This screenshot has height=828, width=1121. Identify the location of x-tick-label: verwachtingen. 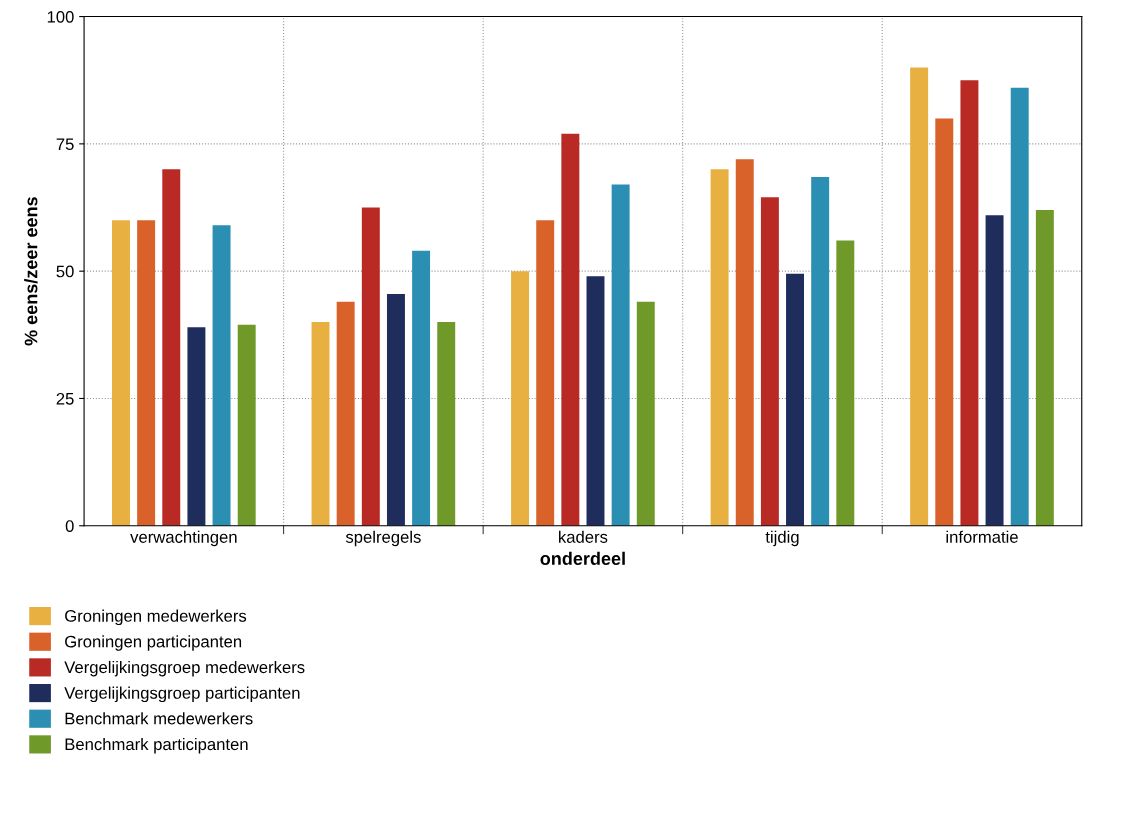
(183, 538).